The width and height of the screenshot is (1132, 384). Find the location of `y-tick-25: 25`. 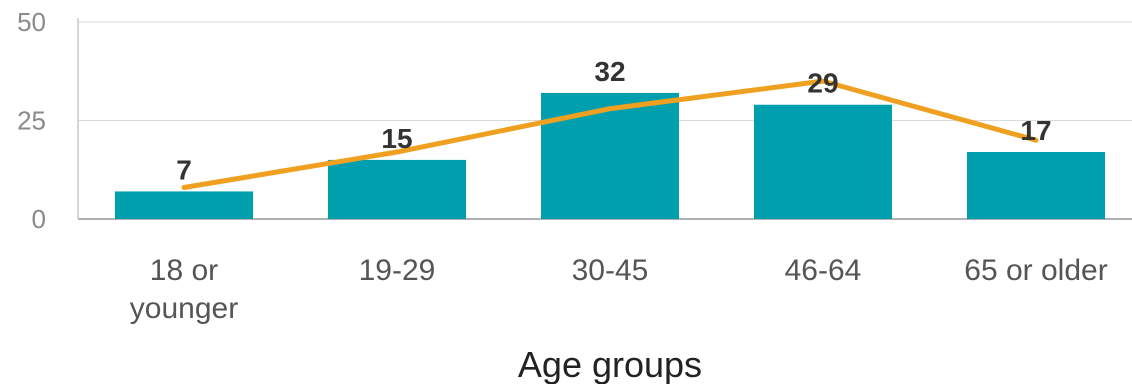

y-tick-25: 25 is located at coordinates (31, 121).